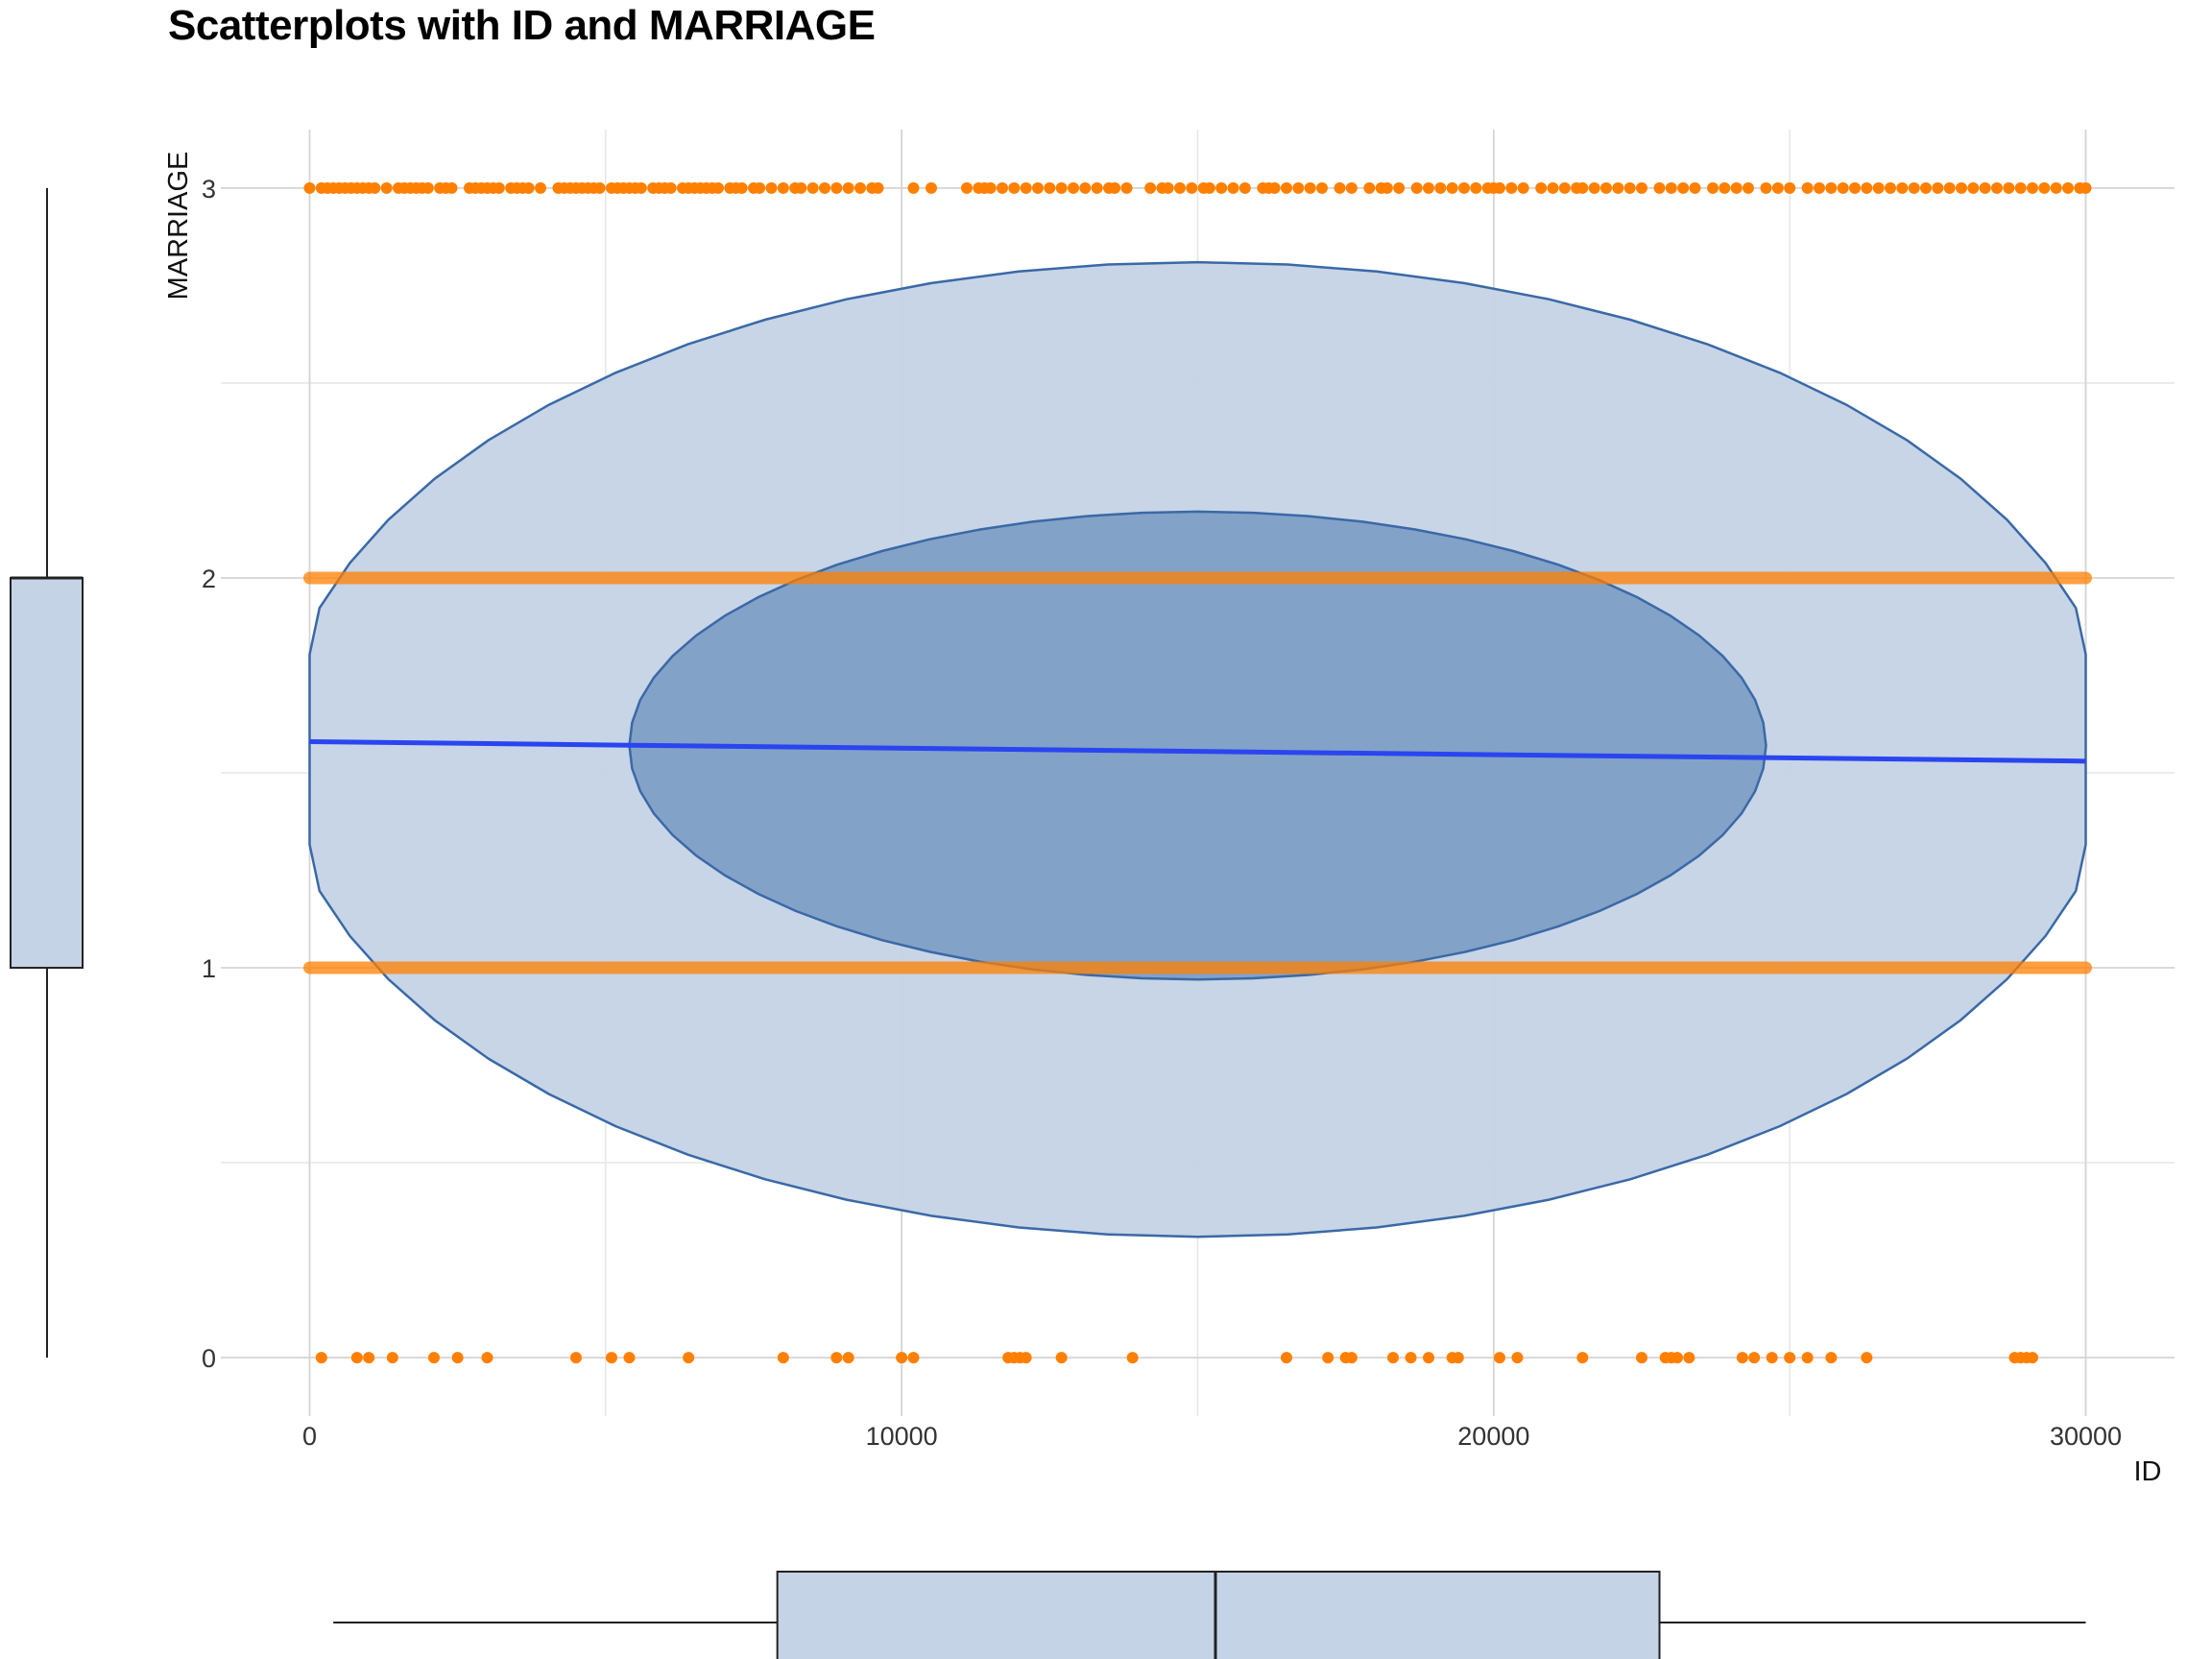  I want to click on x-axis-title: ID, so click(2148, 1471).